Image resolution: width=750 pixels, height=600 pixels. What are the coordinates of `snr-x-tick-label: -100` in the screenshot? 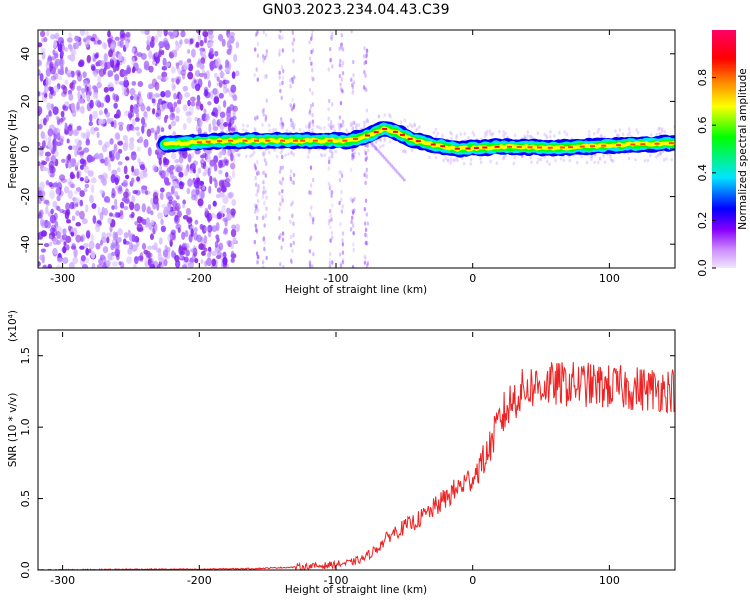 It's located at (336, 580).